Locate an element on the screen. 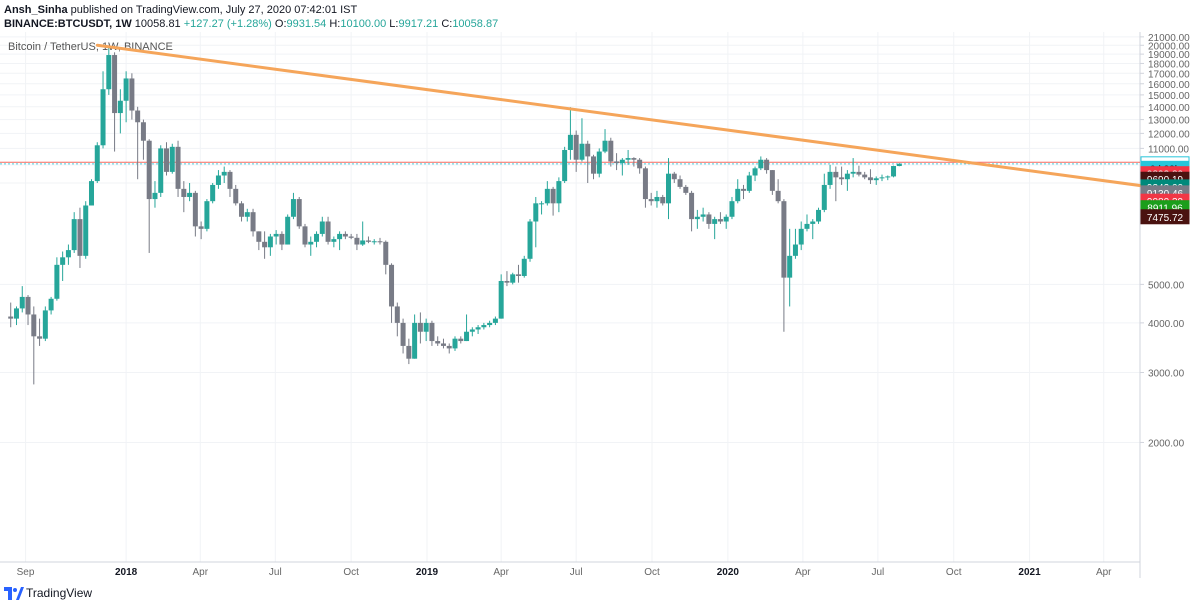  tradingview-brand: TradingView is located at coordinates (59, 593).